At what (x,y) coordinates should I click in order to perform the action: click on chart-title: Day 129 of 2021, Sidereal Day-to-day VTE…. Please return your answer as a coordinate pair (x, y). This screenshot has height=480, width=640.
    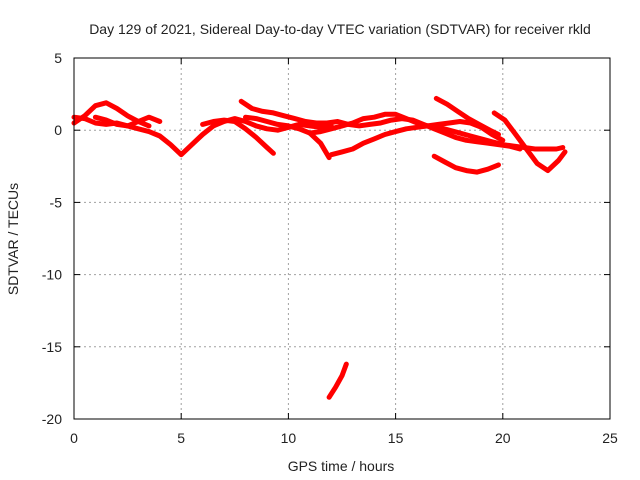
    Looking at the image, I should click on (340, 29).